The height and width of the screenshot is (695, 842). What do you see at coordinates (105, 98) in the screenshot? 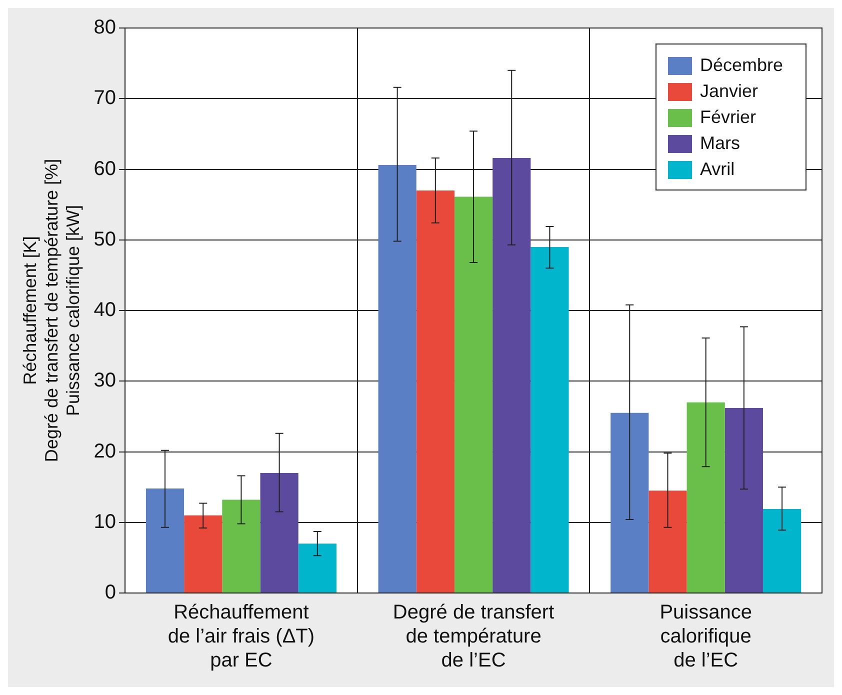
I see `y-tick-label: 70` at bounding box center [105, 98].